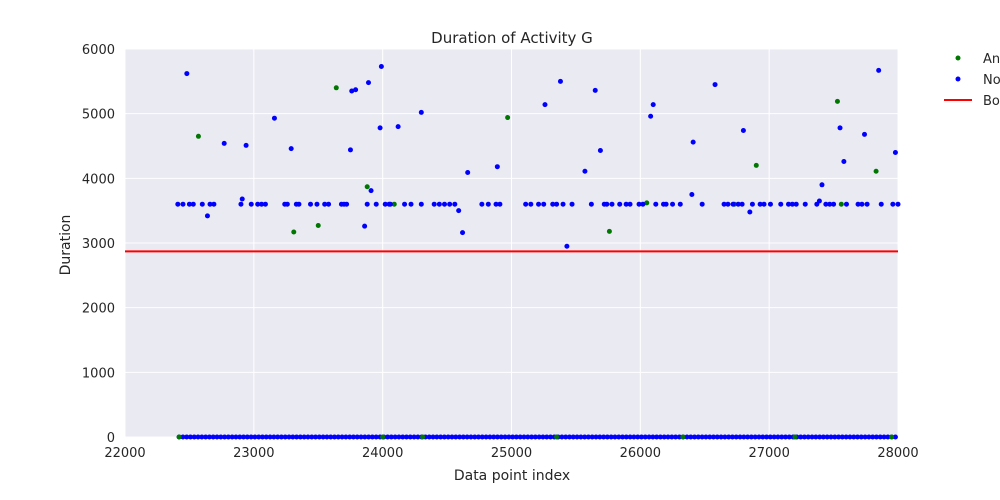  What do you see at coordinates (253, 453) in the screenshot?
I see `x-tick-label: 23000` at bounding box center [253, 453].